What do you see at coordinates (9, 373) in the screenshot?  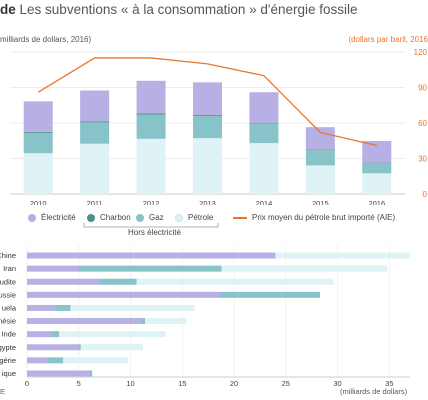 I see `y-tick-label: ique` at bounding box center [9, 373].